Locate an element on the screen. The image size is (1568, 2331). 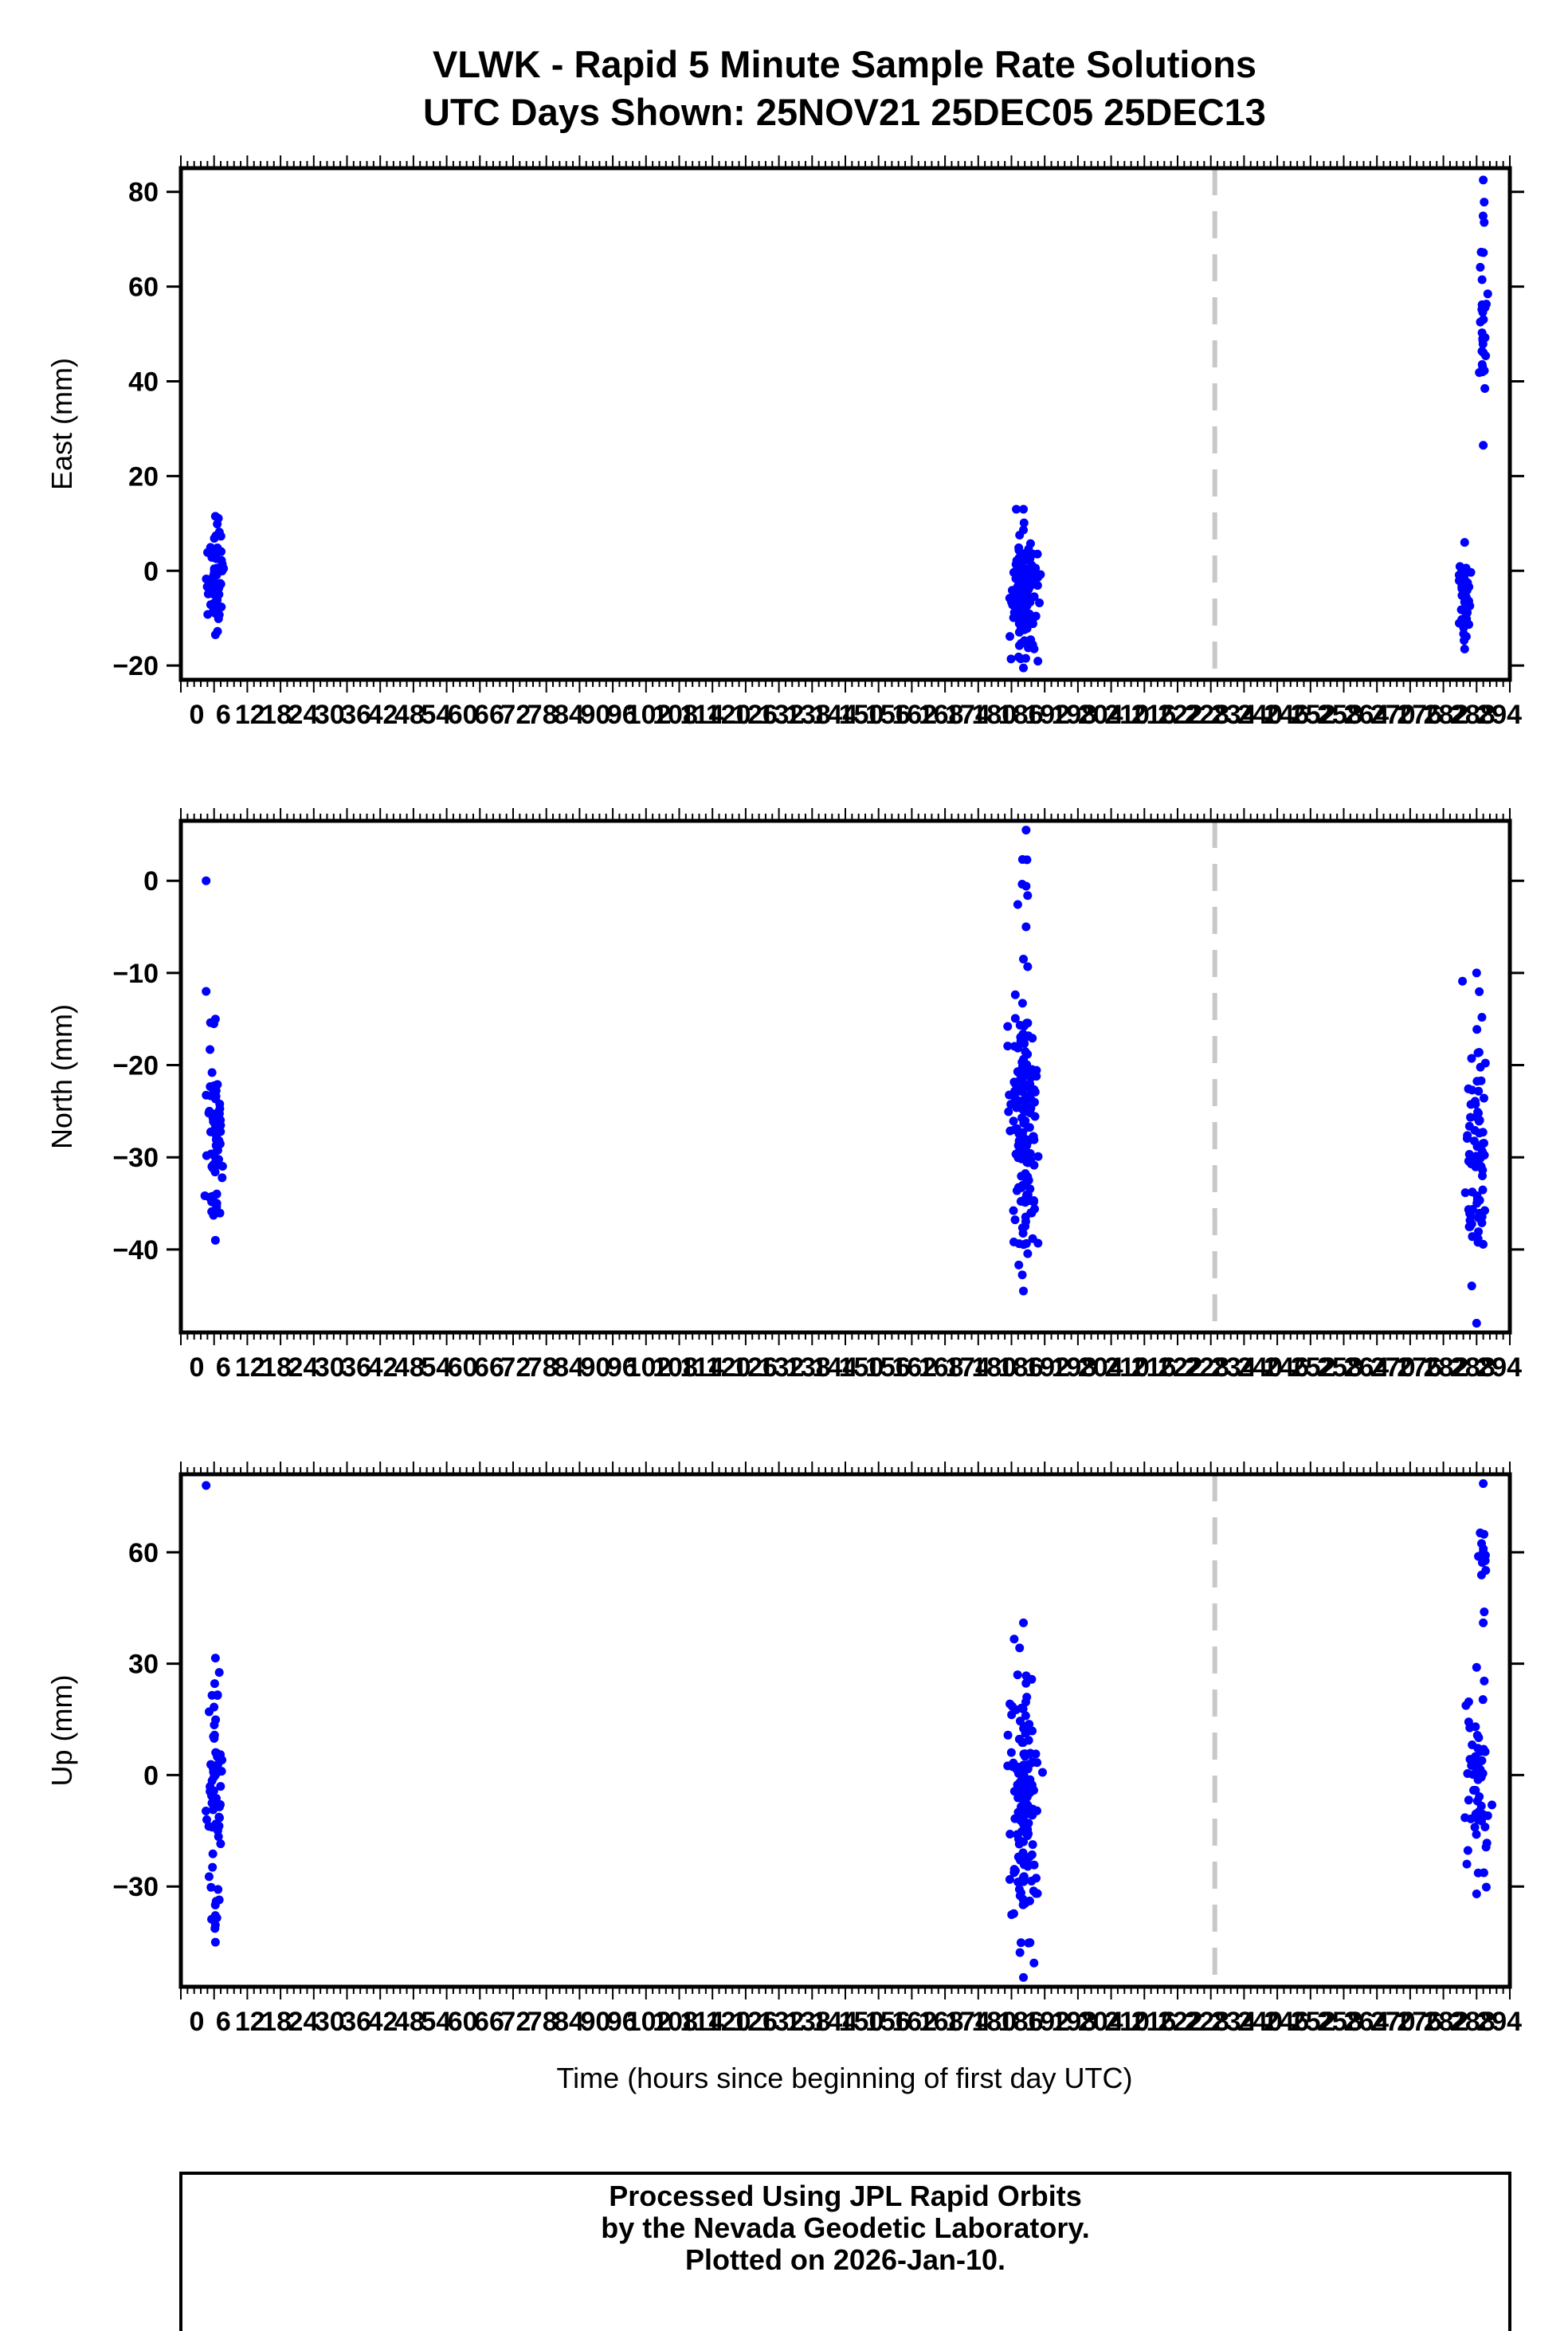
x-tick-label: 132 is located at coordinates (782, 1367).